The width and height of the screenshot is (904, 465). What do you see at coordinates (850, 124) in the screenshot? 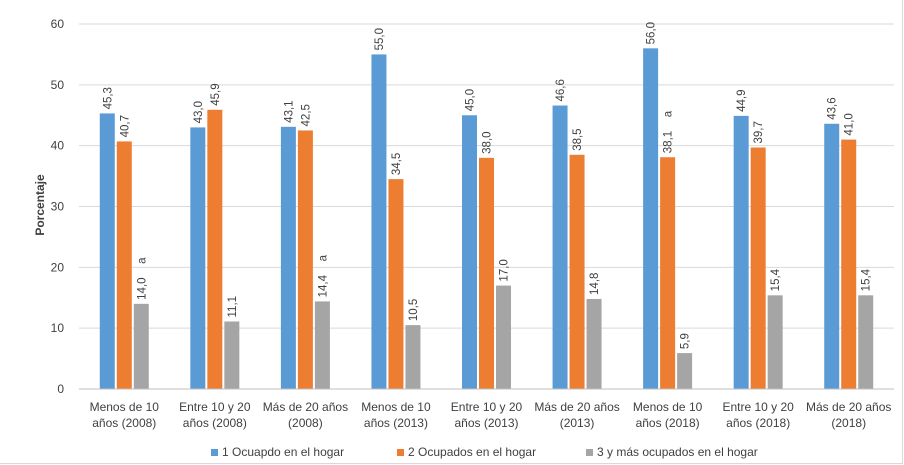
I see `data-label: 41,0` at bounding box center [850, 124].